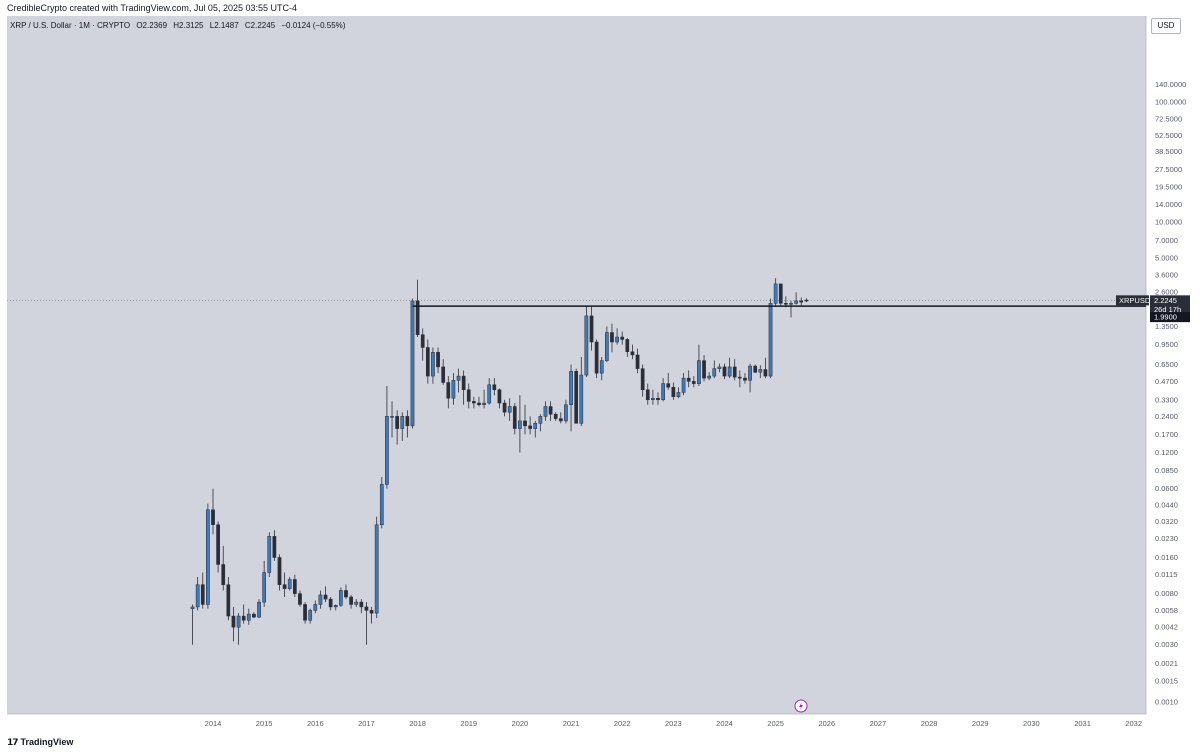 Image resolution: width=1200 pixels, height=752 pixels. What do you see at coordinates (801, 706) in the screenshot?
I see `tradingview-lightning-icon` at bounding box center [801, 706].